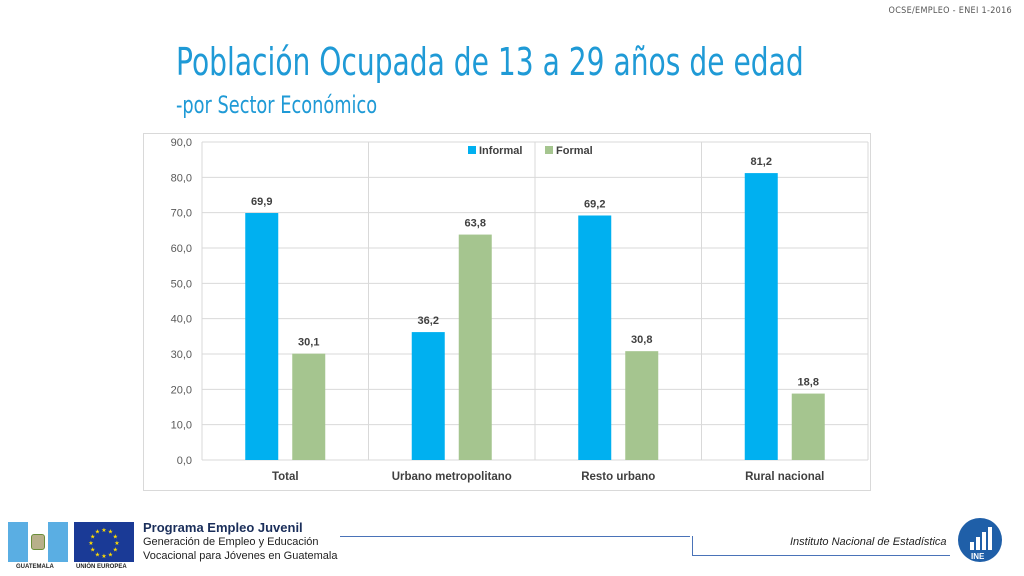 This screenshot has height=576, width=1024. I want to click on institute-name: Instituto Nacional de Estadística, so click(868, 542).